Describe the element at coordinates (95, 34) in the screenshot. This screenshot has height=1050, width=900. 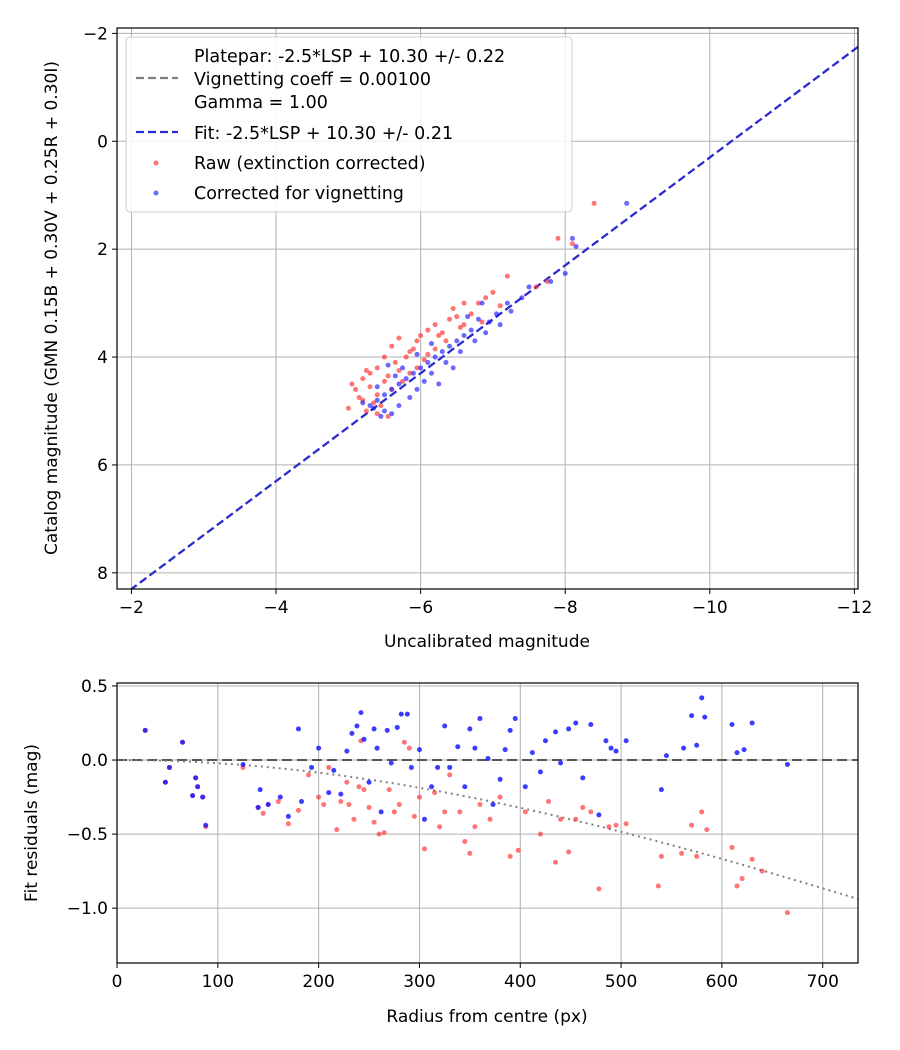
I see `calibration-y-tick-label: −2` at that location.